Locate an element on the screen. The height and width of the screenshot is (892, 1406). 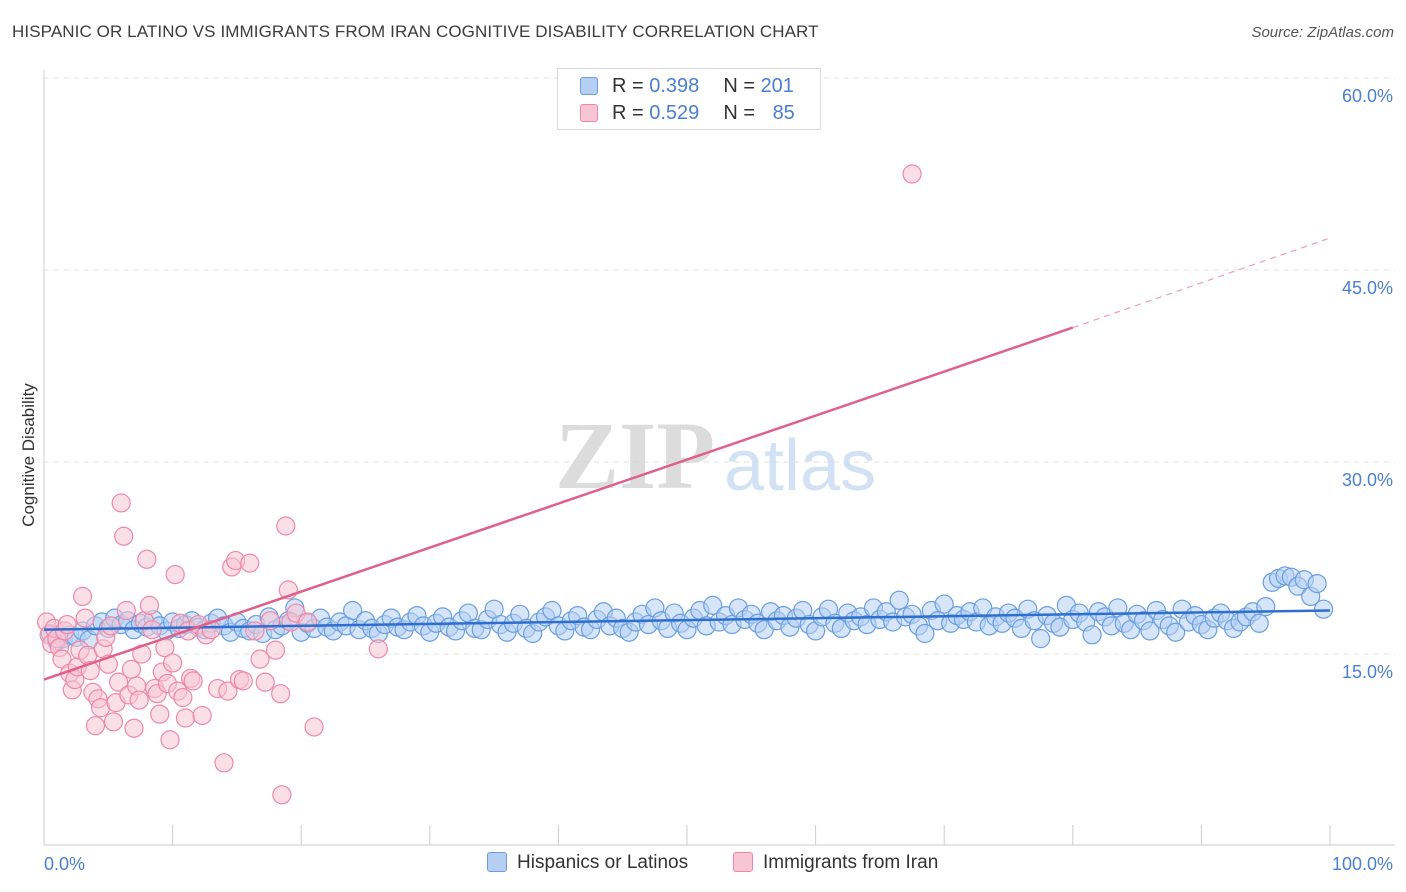
y-tick-label: 15.0% is located at coordinates (1367, 672).